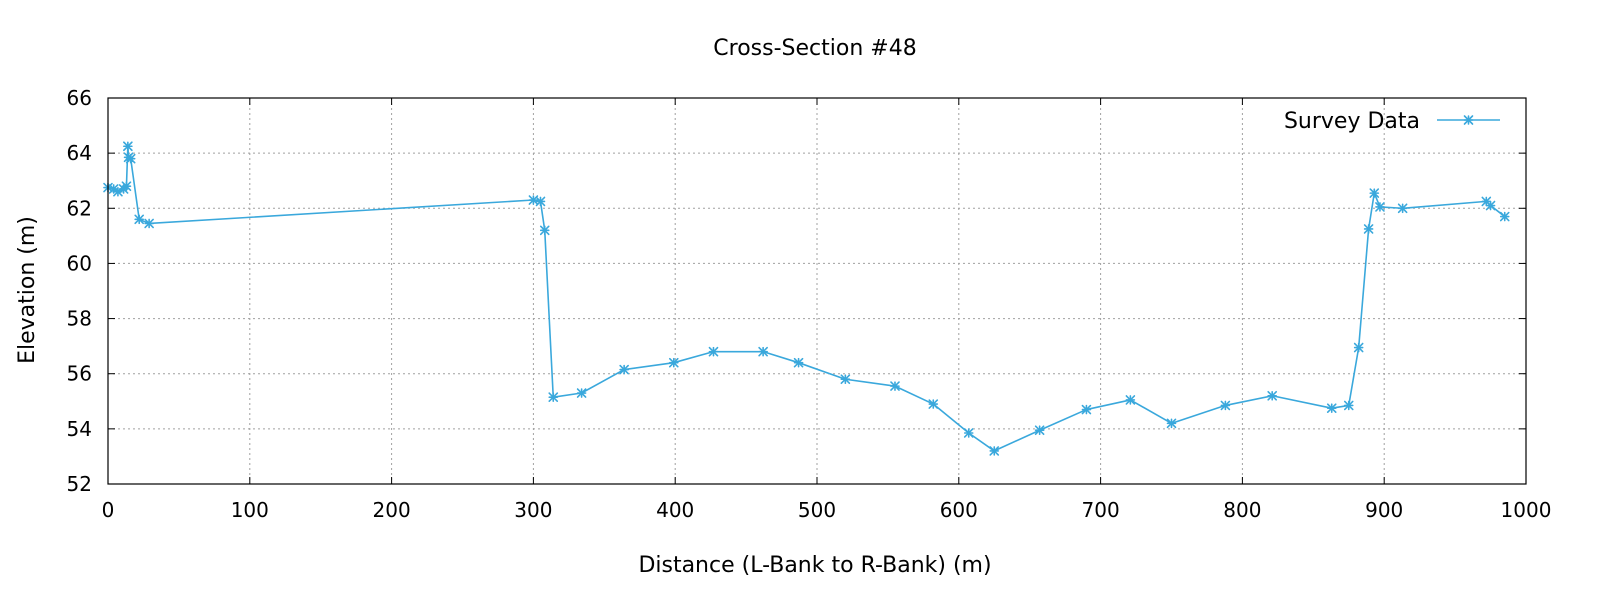 This screenshot has width=1600, height=600. I want to click on x-tick-label: 600, so click(959, 510).